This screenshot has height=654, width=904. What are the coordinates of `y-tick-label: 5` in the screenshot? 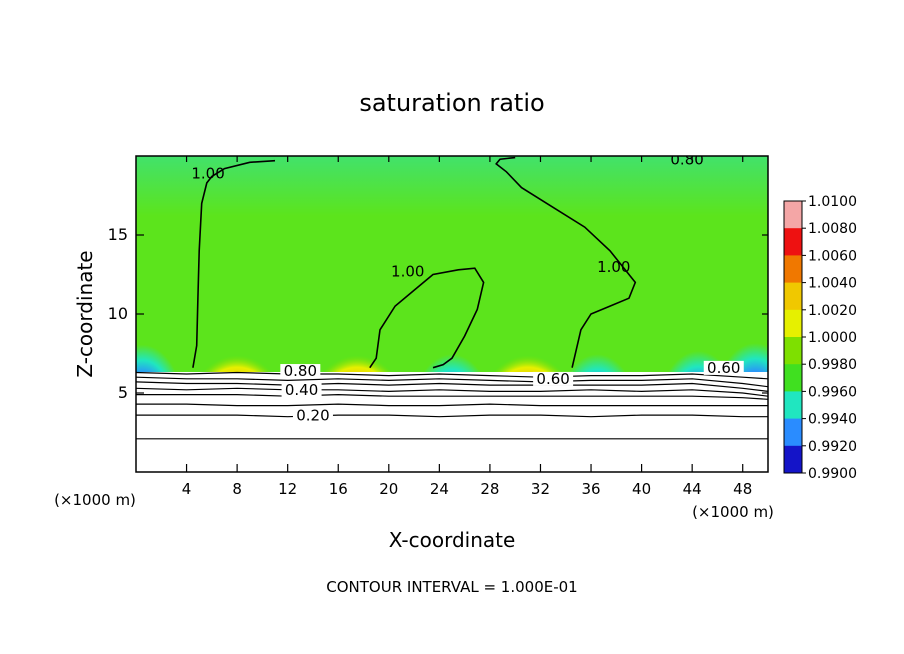 It's located at (123, 392).